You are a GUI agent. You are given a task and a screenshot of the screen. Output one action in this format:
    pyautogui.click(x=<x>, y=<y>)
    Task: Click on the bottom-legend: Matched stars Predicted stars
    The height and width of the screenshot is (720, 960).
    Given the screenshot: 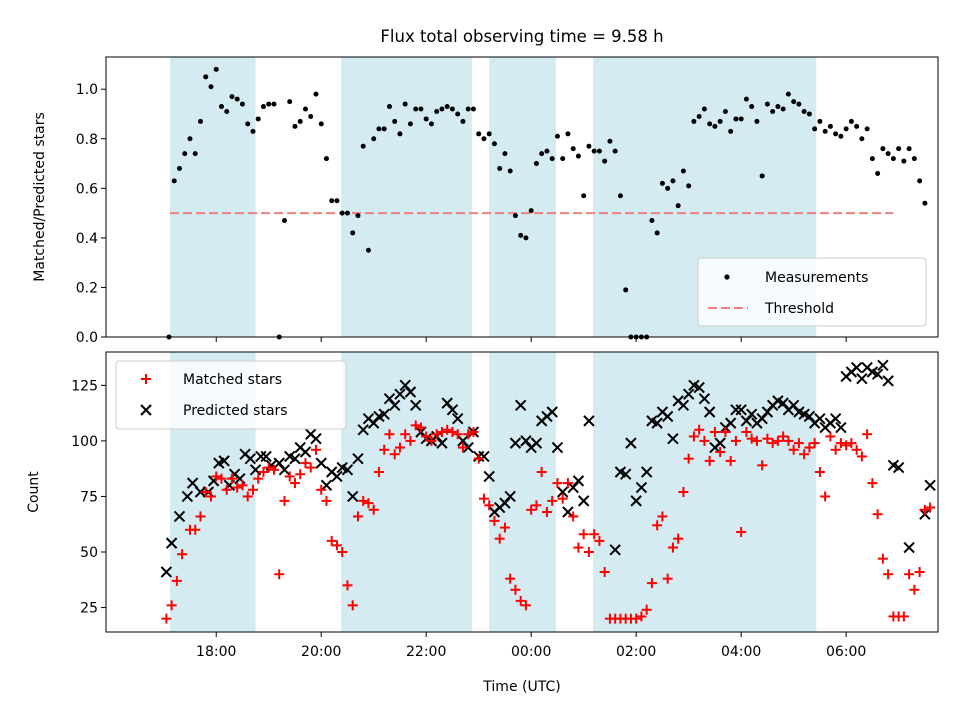 What is the action you would take?
    pyautogui.click(x=231, y=395)
    